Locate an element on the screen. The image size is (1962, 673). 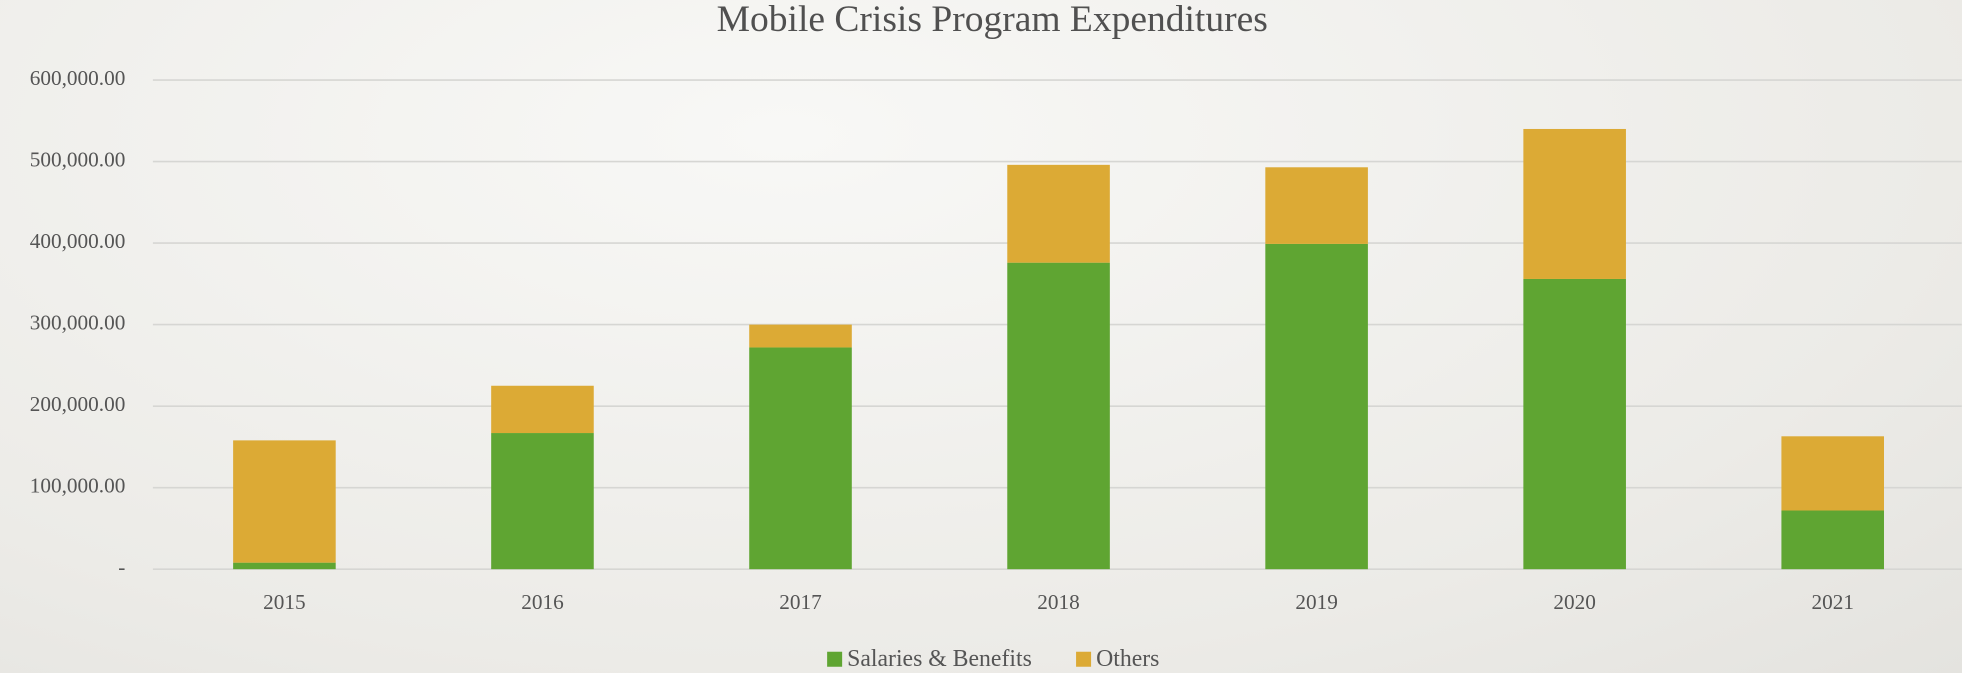
y-tick-label: 300,000.00 is located at coordinates (78, 322).